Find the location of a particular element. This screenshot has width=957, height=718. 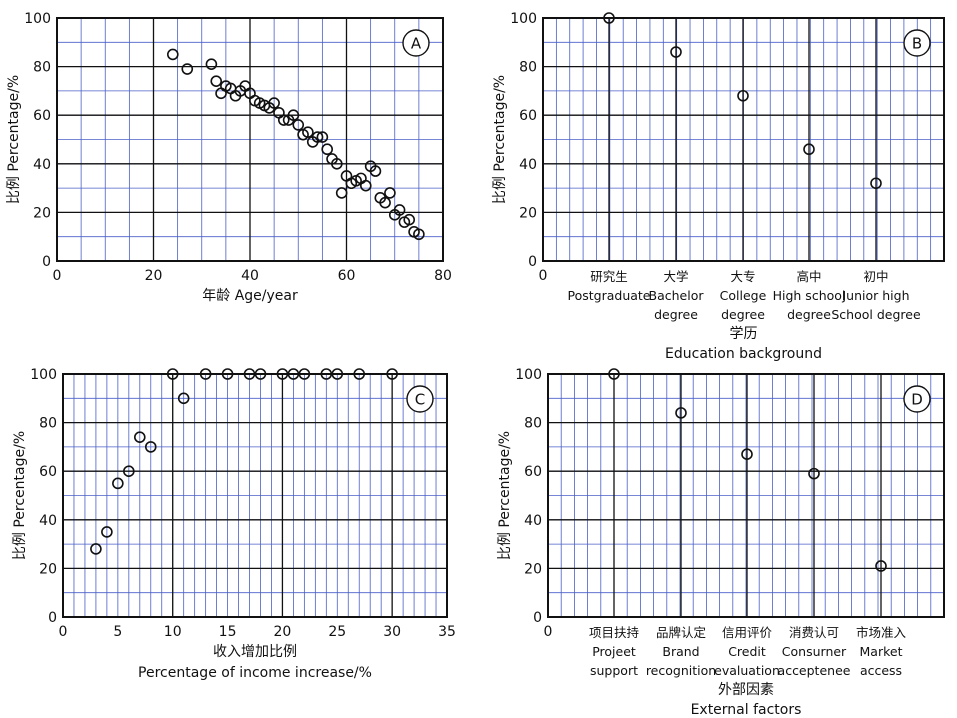

category-label: acceptenee is located at coordinates (814, 670).